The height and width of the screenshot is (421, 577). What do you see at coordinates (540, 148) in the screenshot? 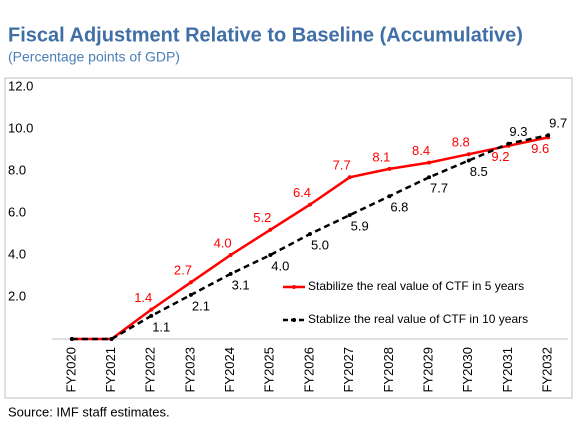
I see `data-label: 9.6` at bounding box center [540, 148].